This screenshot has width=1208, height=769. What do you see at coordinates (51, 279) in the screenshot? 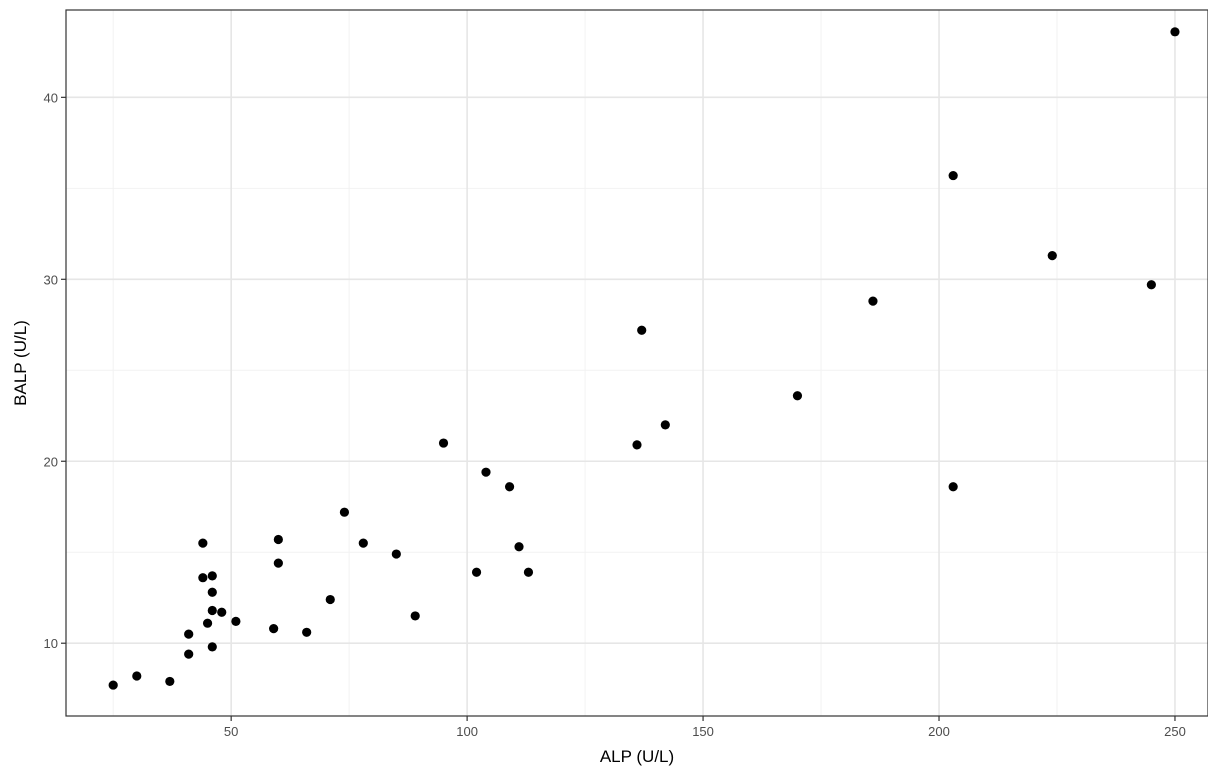
I see `y-tick-label: 30` at bounding box center [51, 279].